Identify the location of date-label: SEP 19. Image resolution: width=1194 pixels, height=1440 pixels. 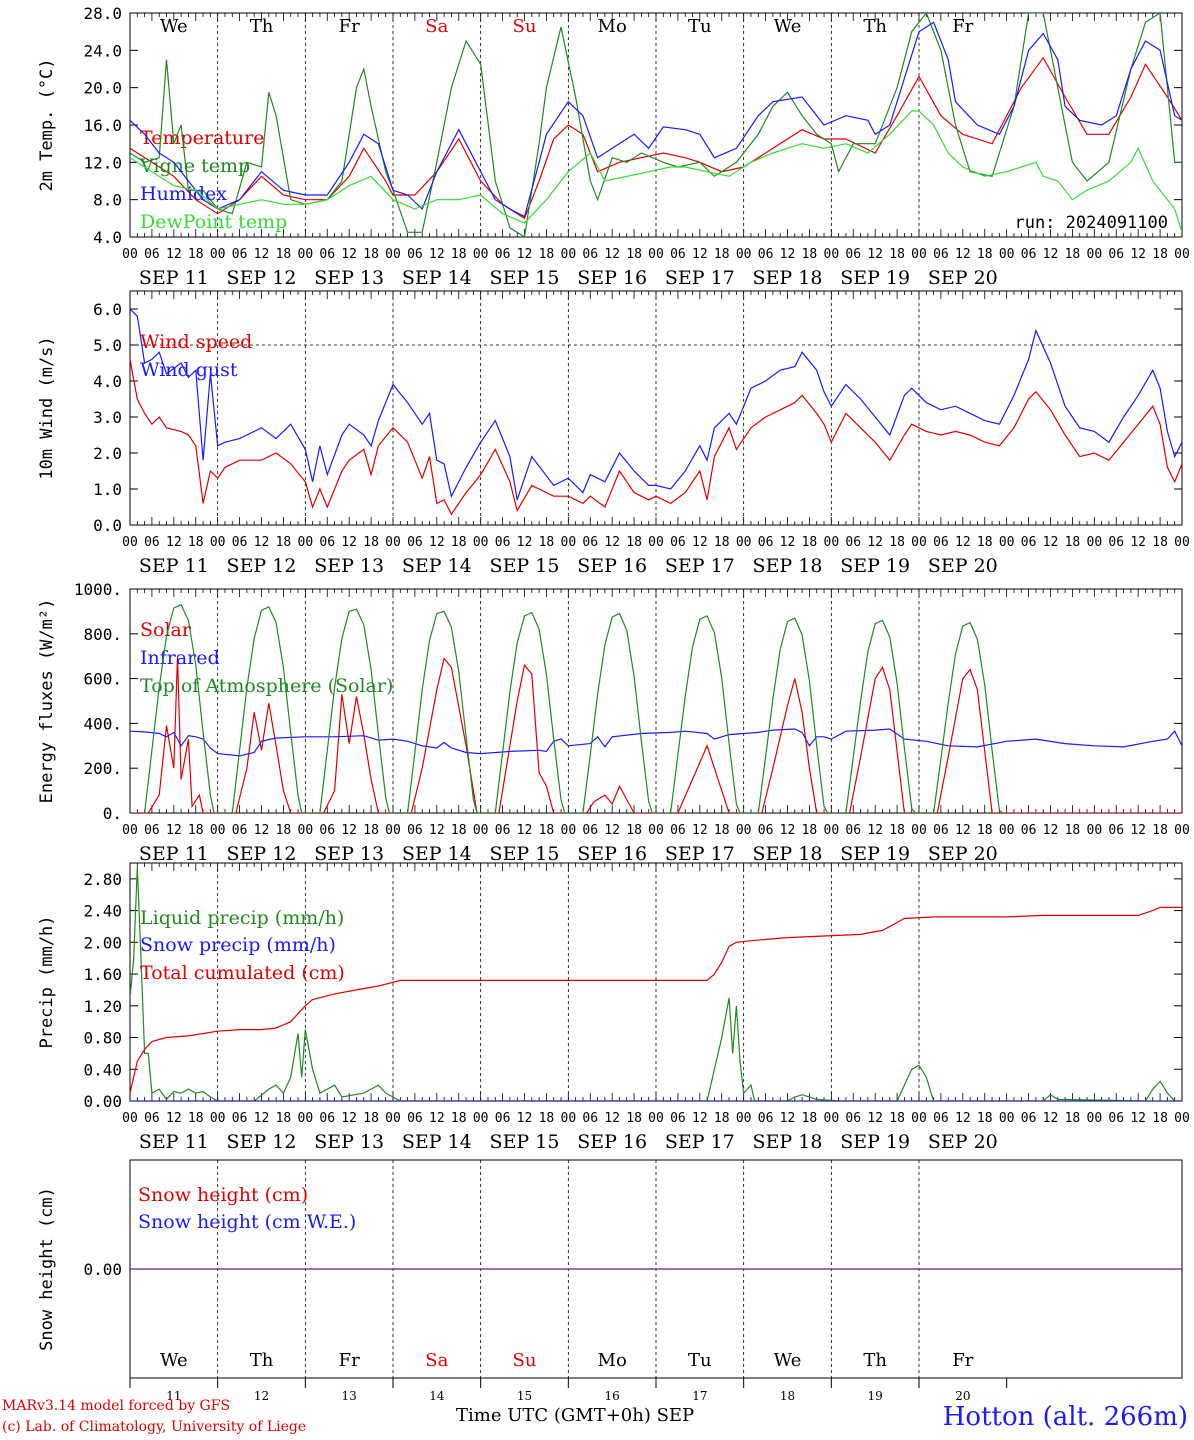
(875, 1142).